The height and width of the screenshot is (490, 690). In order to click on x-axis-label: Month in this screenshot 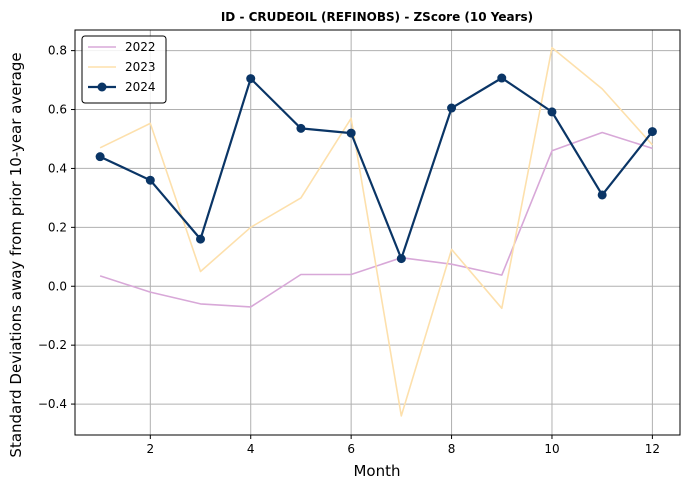, I will do `click(376, 471)`.